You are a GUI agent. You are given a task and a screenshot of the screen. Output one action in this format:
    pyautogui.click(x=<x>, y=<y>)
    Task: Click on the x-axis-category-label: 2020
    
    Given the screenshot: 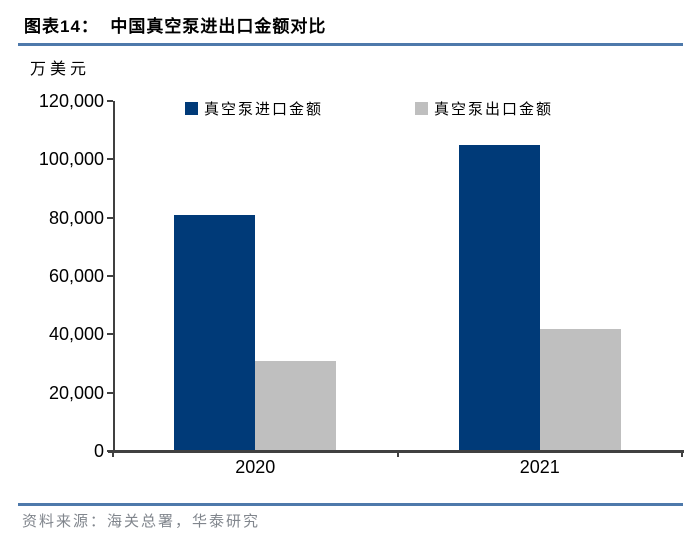 What is the action you would take?
    pyautogui.click(x=255, y=467)
    